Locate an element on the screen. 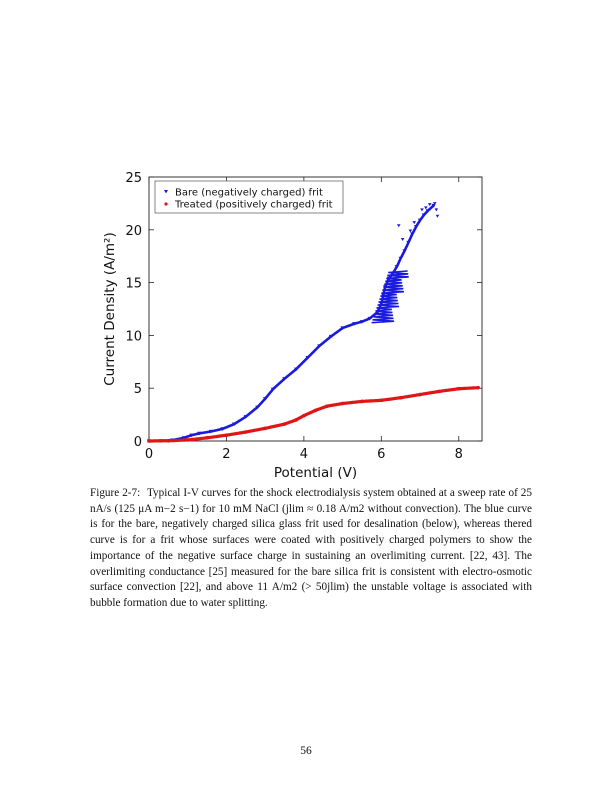  x-tick-label: 0 is located at coordinates (149, 454).